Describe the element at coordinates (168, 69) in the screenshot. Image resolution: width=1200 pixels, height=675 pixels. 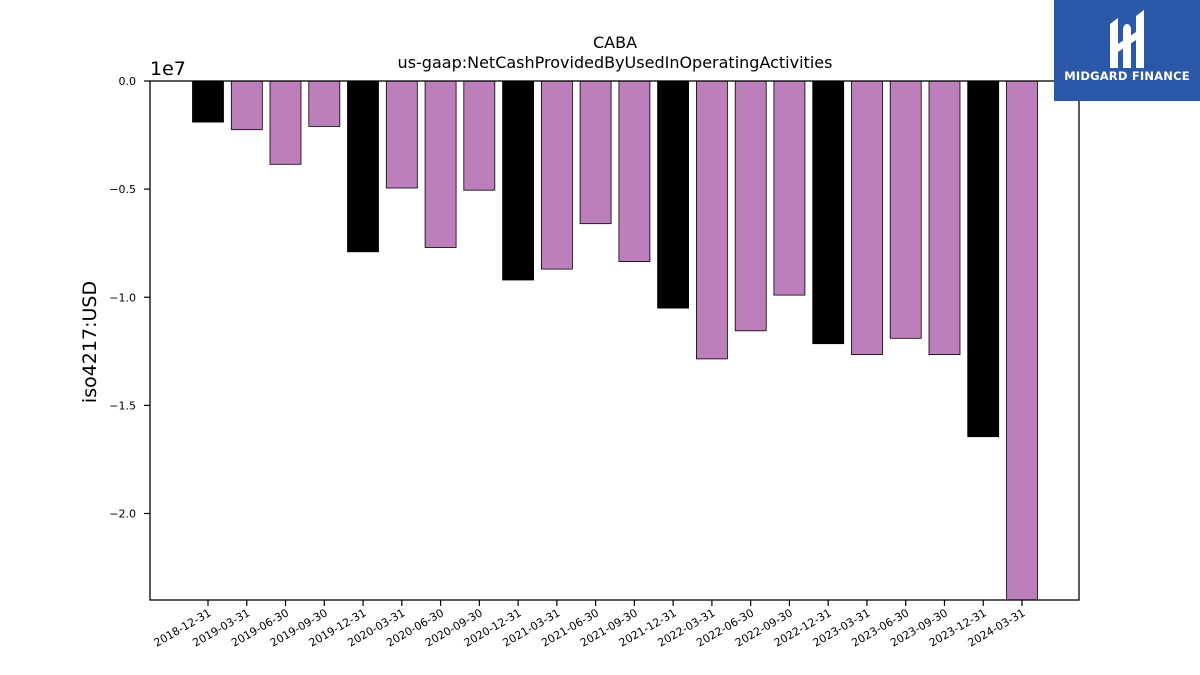
I see `y-scale-label: 1e7` at that location.